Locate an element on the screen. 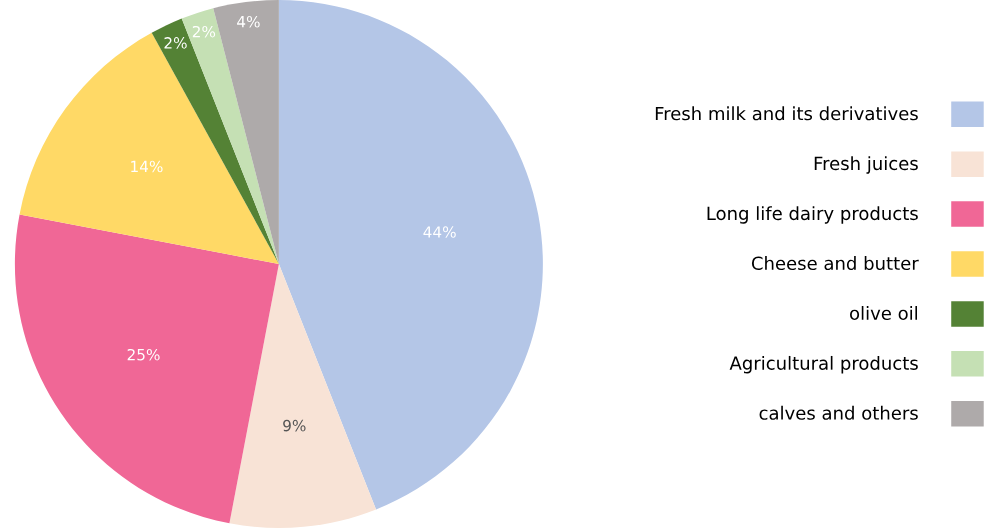 This screenshot has width=1005, height=528. legend-label: Cheese and butter is located at coordinates (835, 263).